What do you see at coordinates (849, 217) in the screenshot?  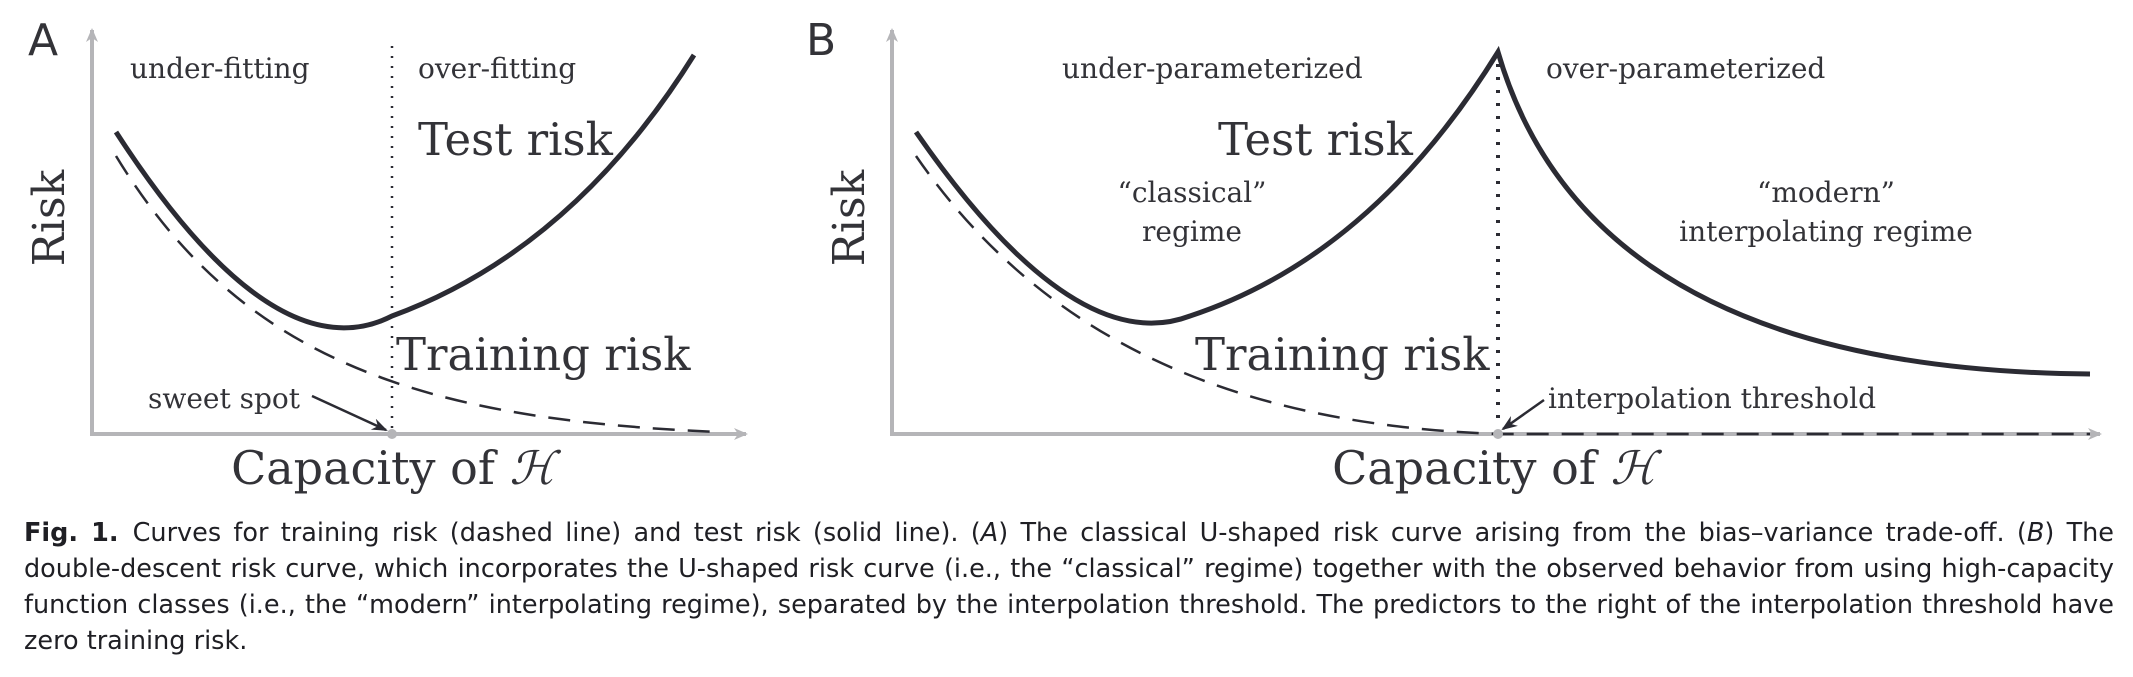 I see `panel-b-y-axis-label: Risk` at bounding box center [849, 217].